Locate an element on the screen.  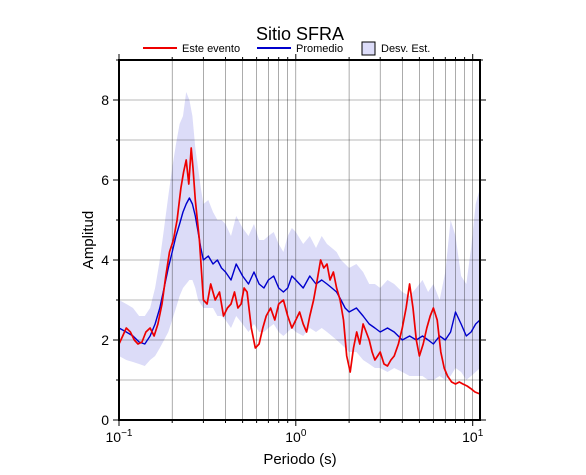
x-tick-labels: 10⁻¹ 10⁰ 10¹ is located at coordinates (295, 436).